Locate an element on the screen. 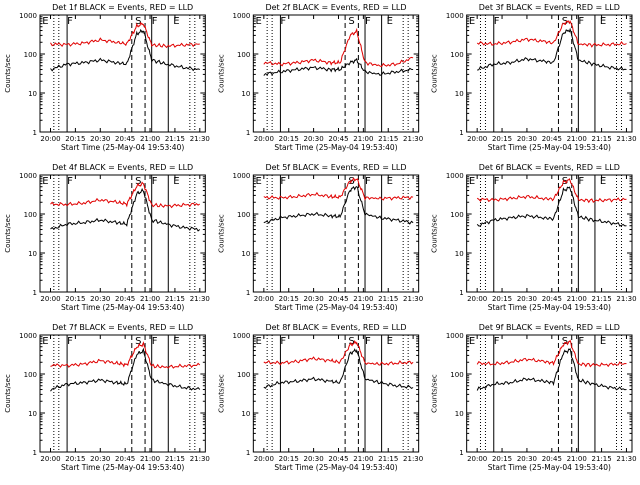  panel-title: Det 6f BLACK = Events, RED = LLD is located at coordinates (549, 167).